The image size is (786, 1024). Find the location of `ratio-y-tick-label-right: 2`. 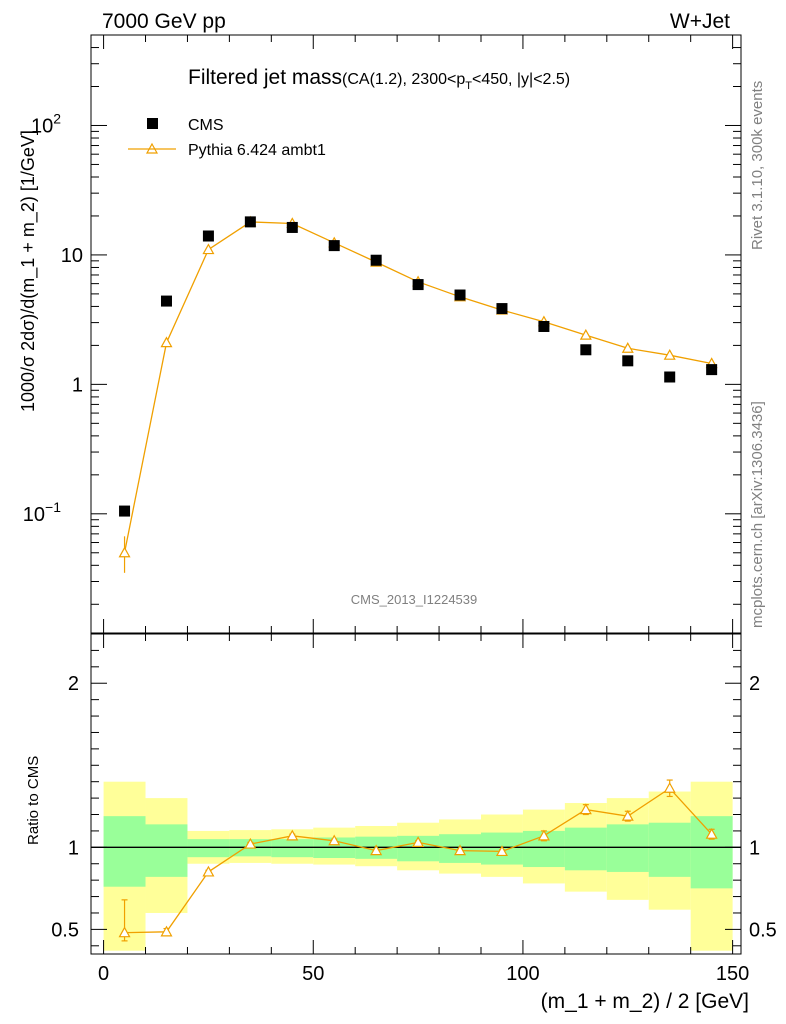

ratio-y-tick-label-right: 2 is located at coordinates (754, 684).